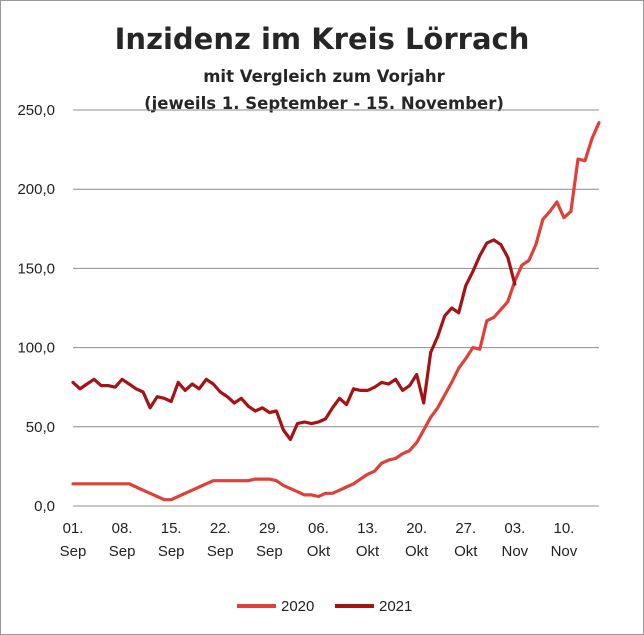 This screenshot has width=644, height=635. What do you see at coordinates (324, 103) in the screenshot?
I see `chart-subtitle-date-range: (jeweils 1. September - 15. November)` at bounding box center [324, 103].